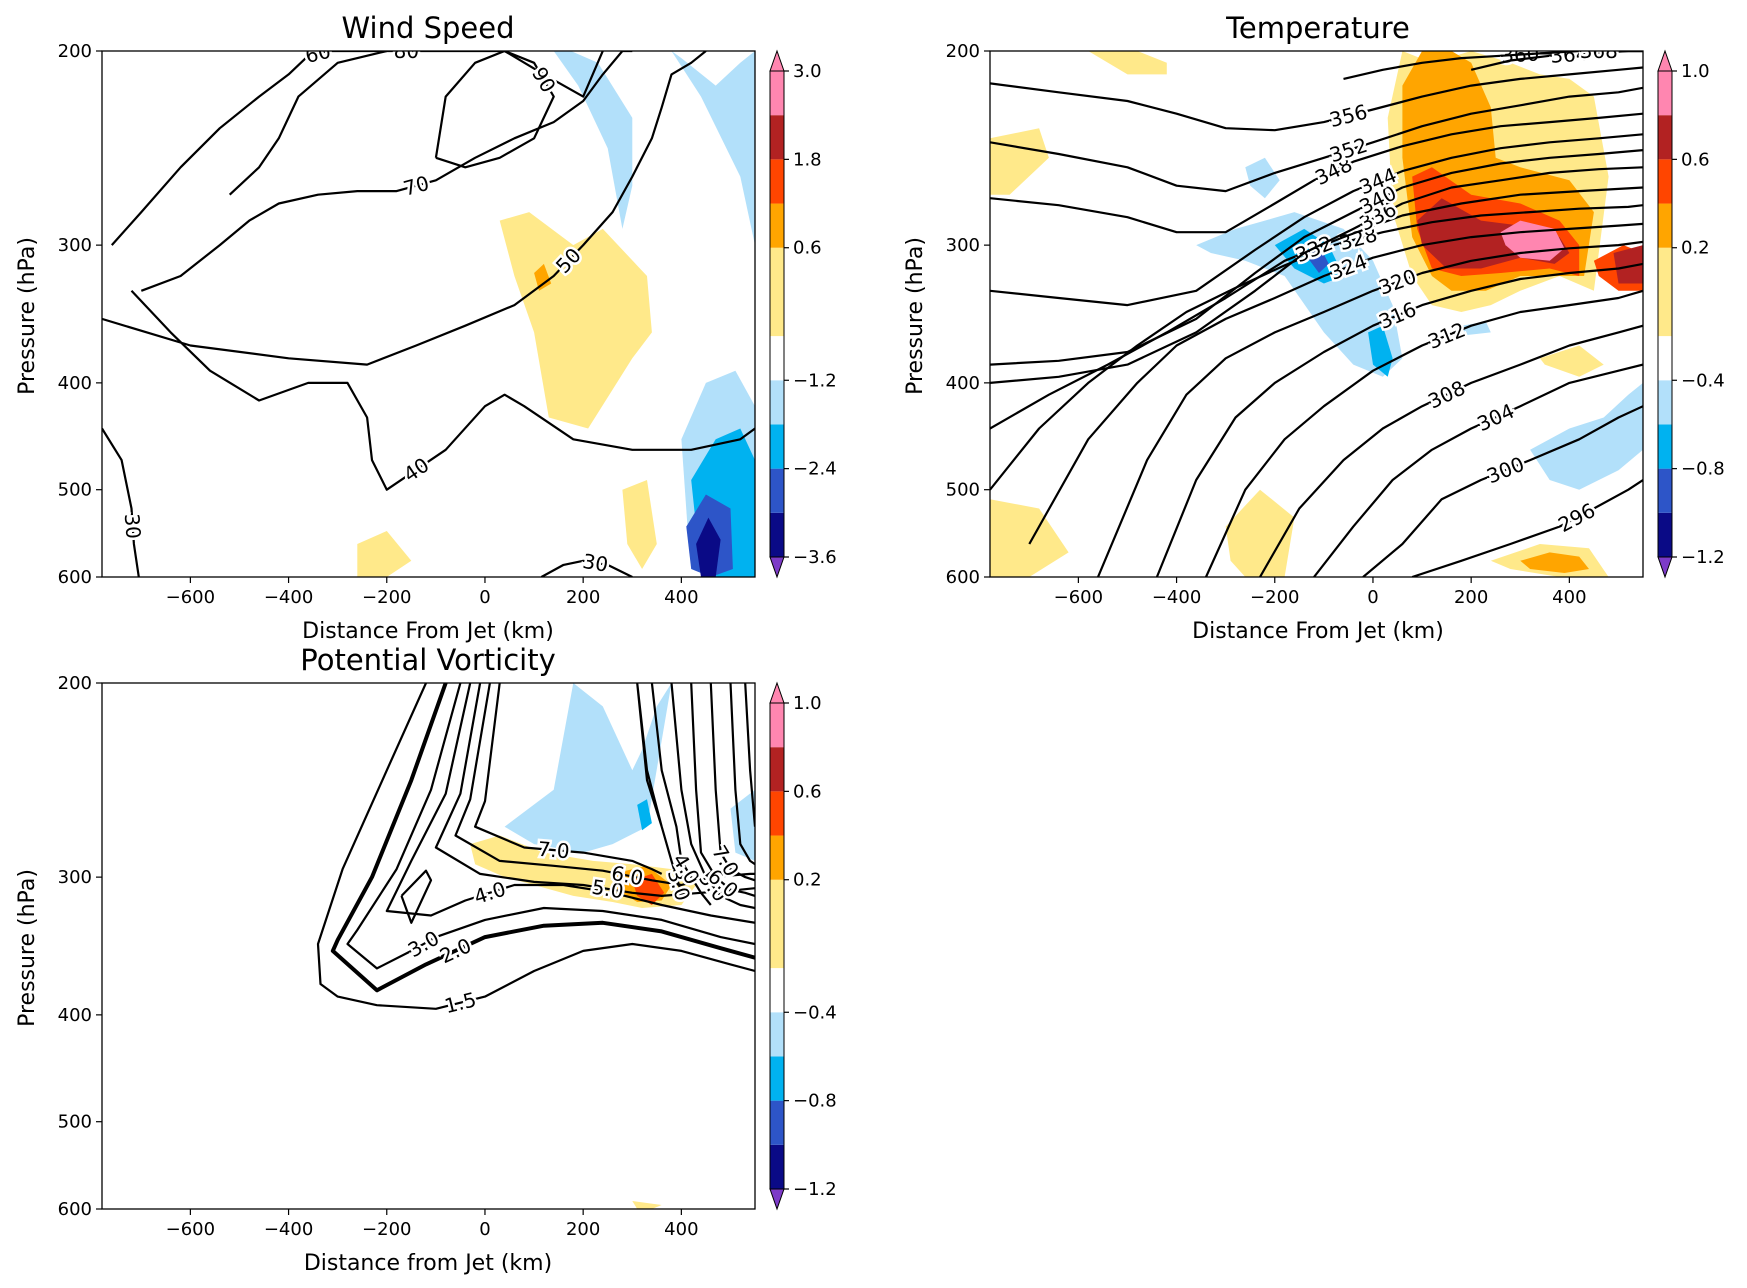  I want to click on x-tick-label: 200, so click(583, 597).